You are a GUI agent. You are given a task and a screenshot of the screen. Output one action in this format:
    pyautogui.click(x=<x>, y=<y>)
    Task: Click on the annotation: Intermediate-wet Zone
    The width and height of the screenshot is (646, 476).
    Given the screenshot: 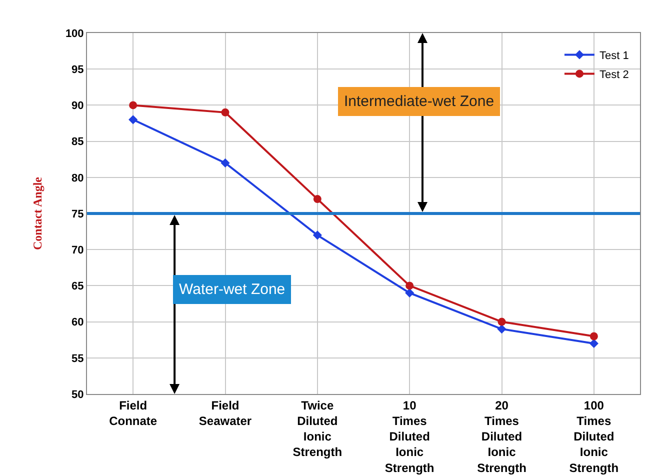 What is the action you would take?
    pyautogui.click(x=419, y=101)
    